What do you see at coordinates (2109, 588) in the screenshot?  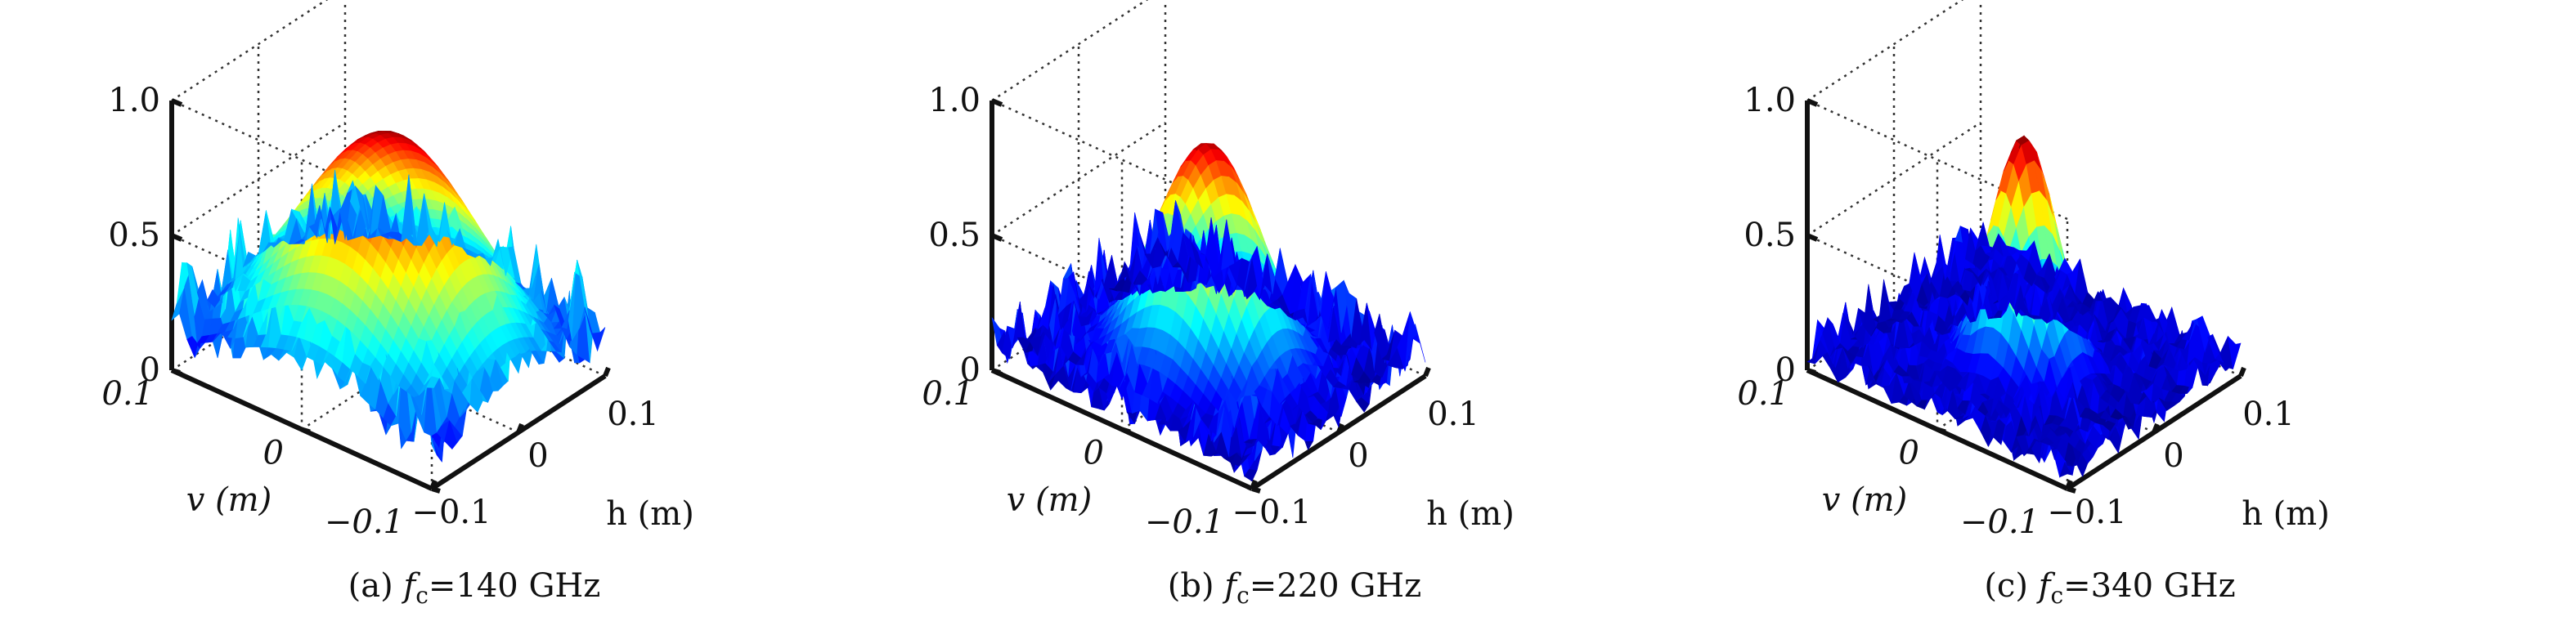 I see `panel-caption: (c) fc=340 GHz` at bounding box center [2109, 588].